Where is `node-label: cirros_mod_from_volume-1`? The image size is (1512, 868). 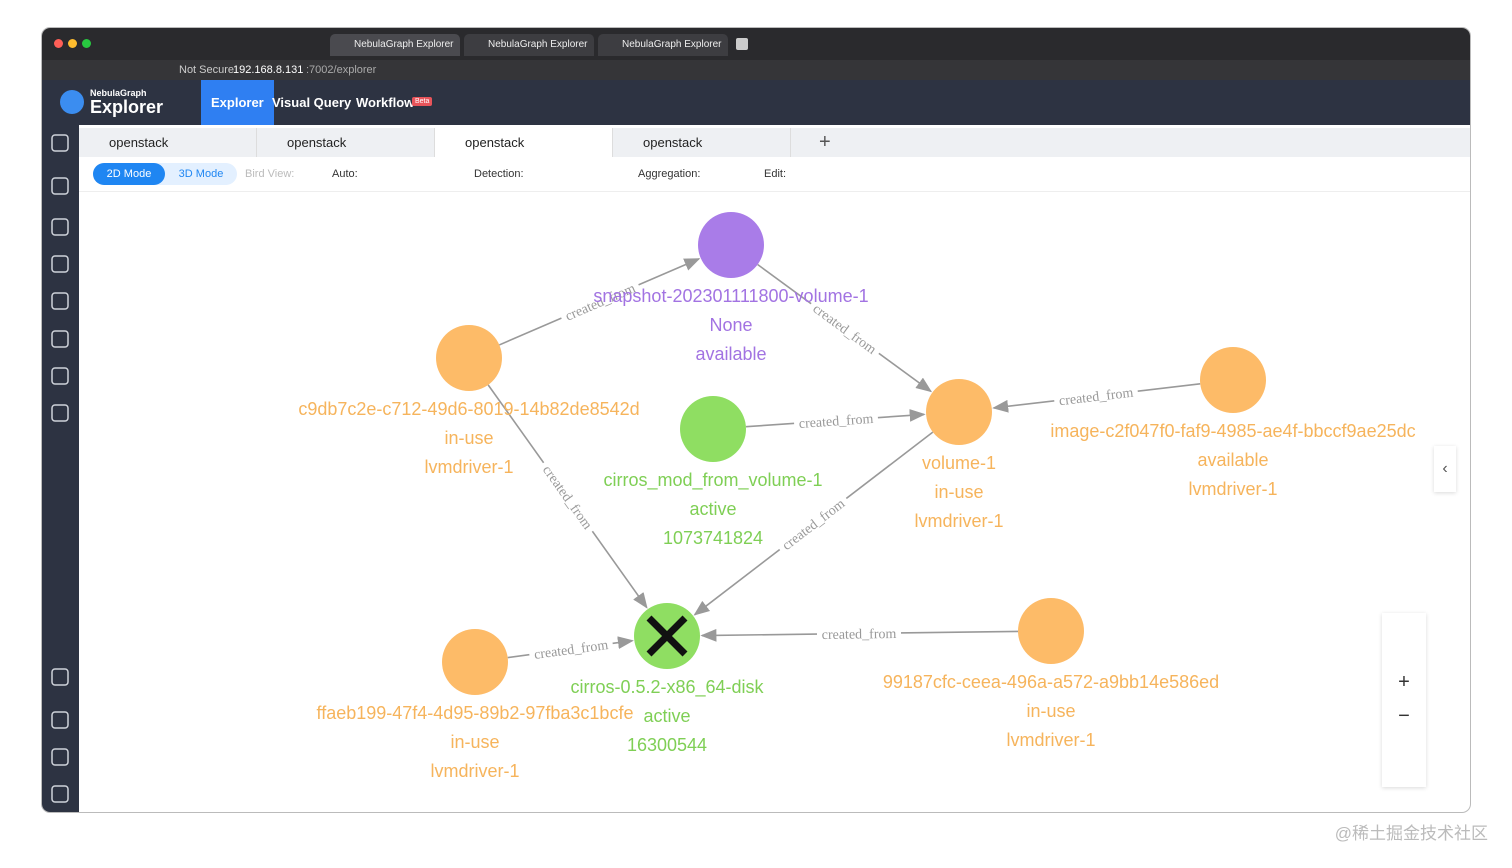
node-label: cirros_mod_from_volume-1 is located at coordinates (712, 480).